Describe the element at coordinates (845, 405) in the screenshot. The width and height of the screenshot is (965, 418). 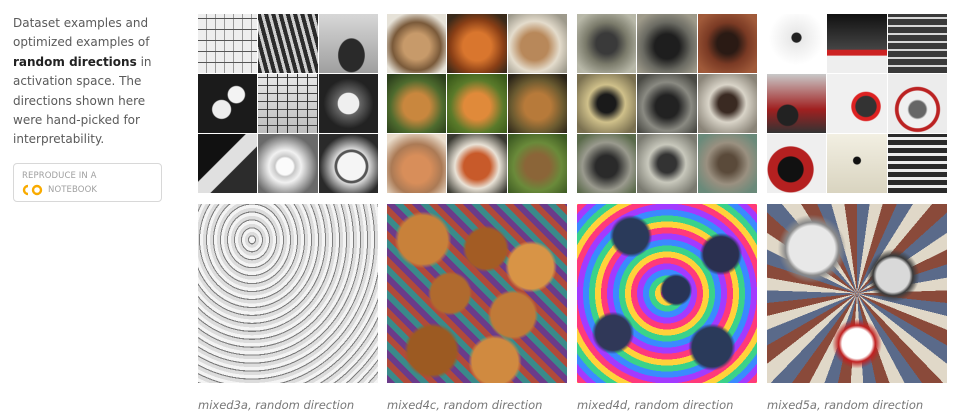
I see `column-caption: mixed5a, random direction` at that location.